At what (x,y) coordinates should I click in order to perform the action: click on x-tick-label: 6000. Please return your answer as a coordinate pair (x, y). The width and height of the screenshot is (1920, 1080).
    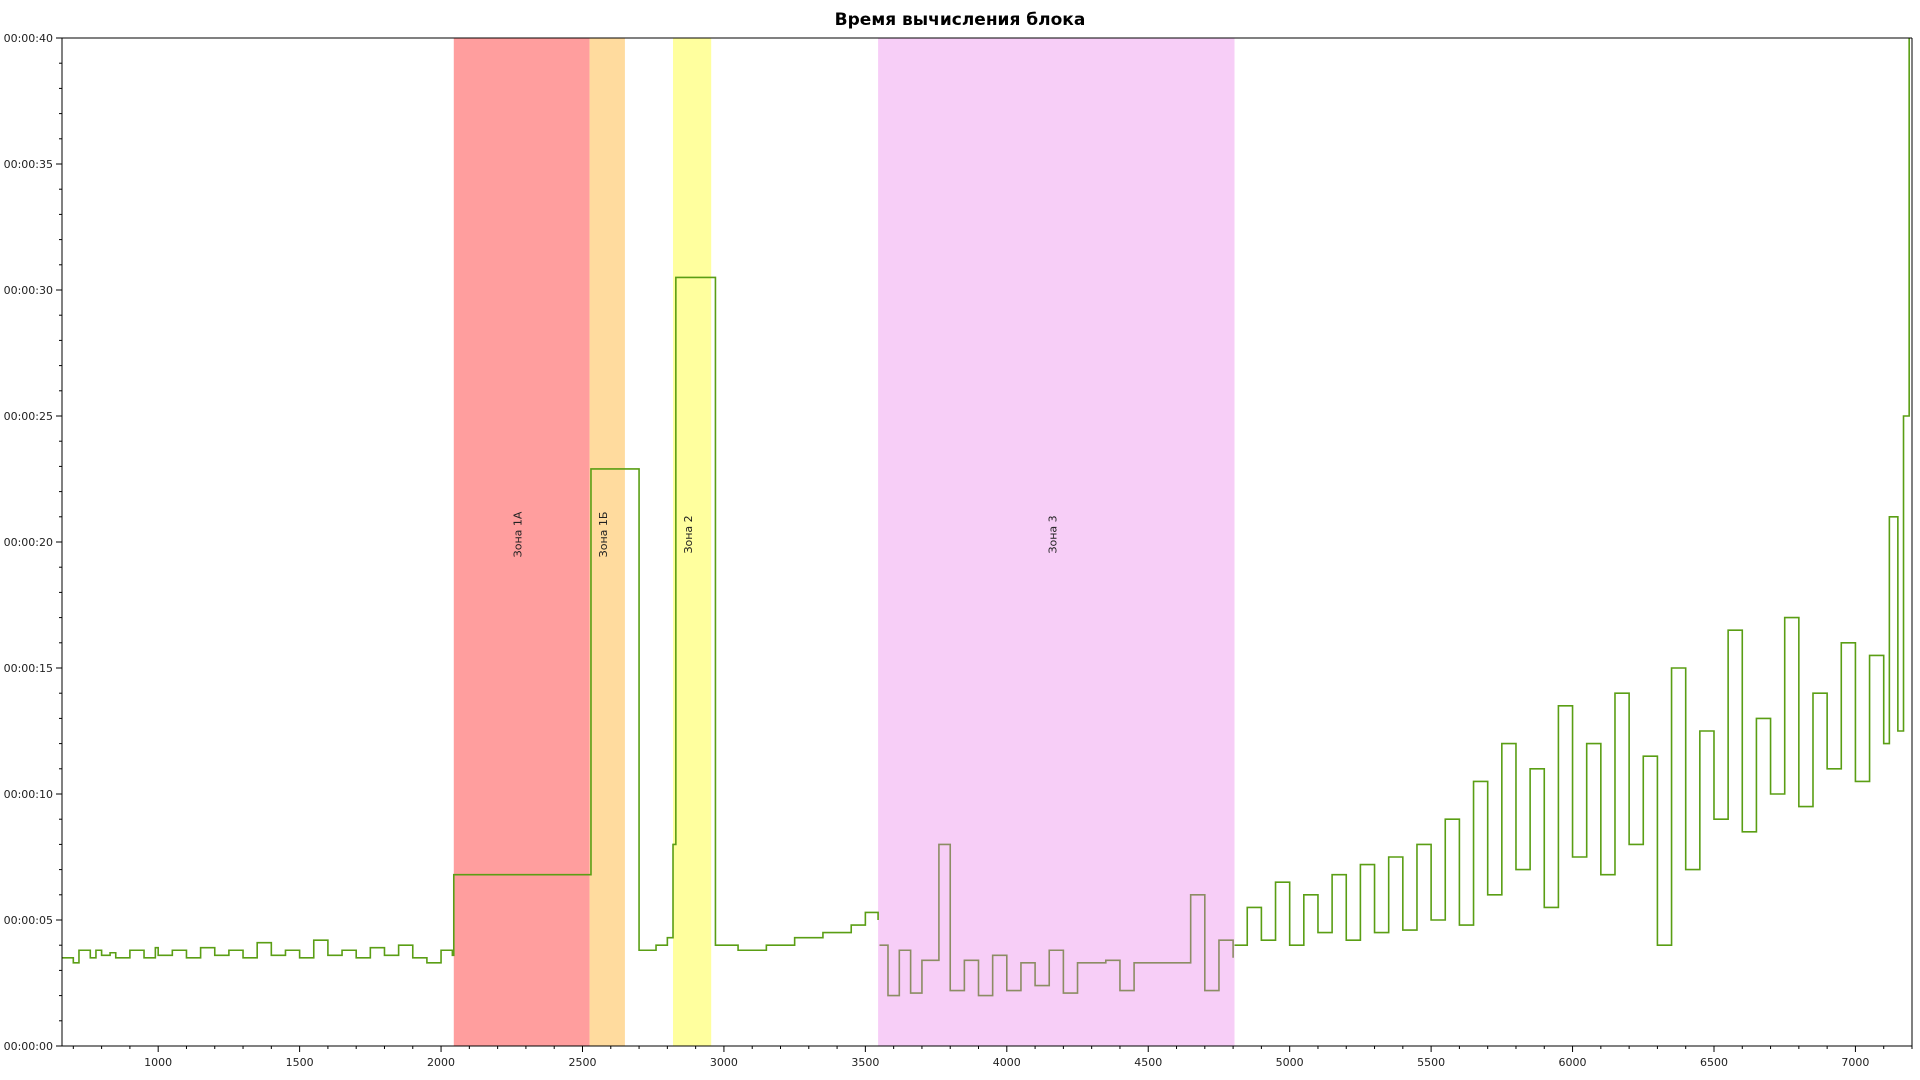
    Looking at the image, I should click on (1573, 1062).